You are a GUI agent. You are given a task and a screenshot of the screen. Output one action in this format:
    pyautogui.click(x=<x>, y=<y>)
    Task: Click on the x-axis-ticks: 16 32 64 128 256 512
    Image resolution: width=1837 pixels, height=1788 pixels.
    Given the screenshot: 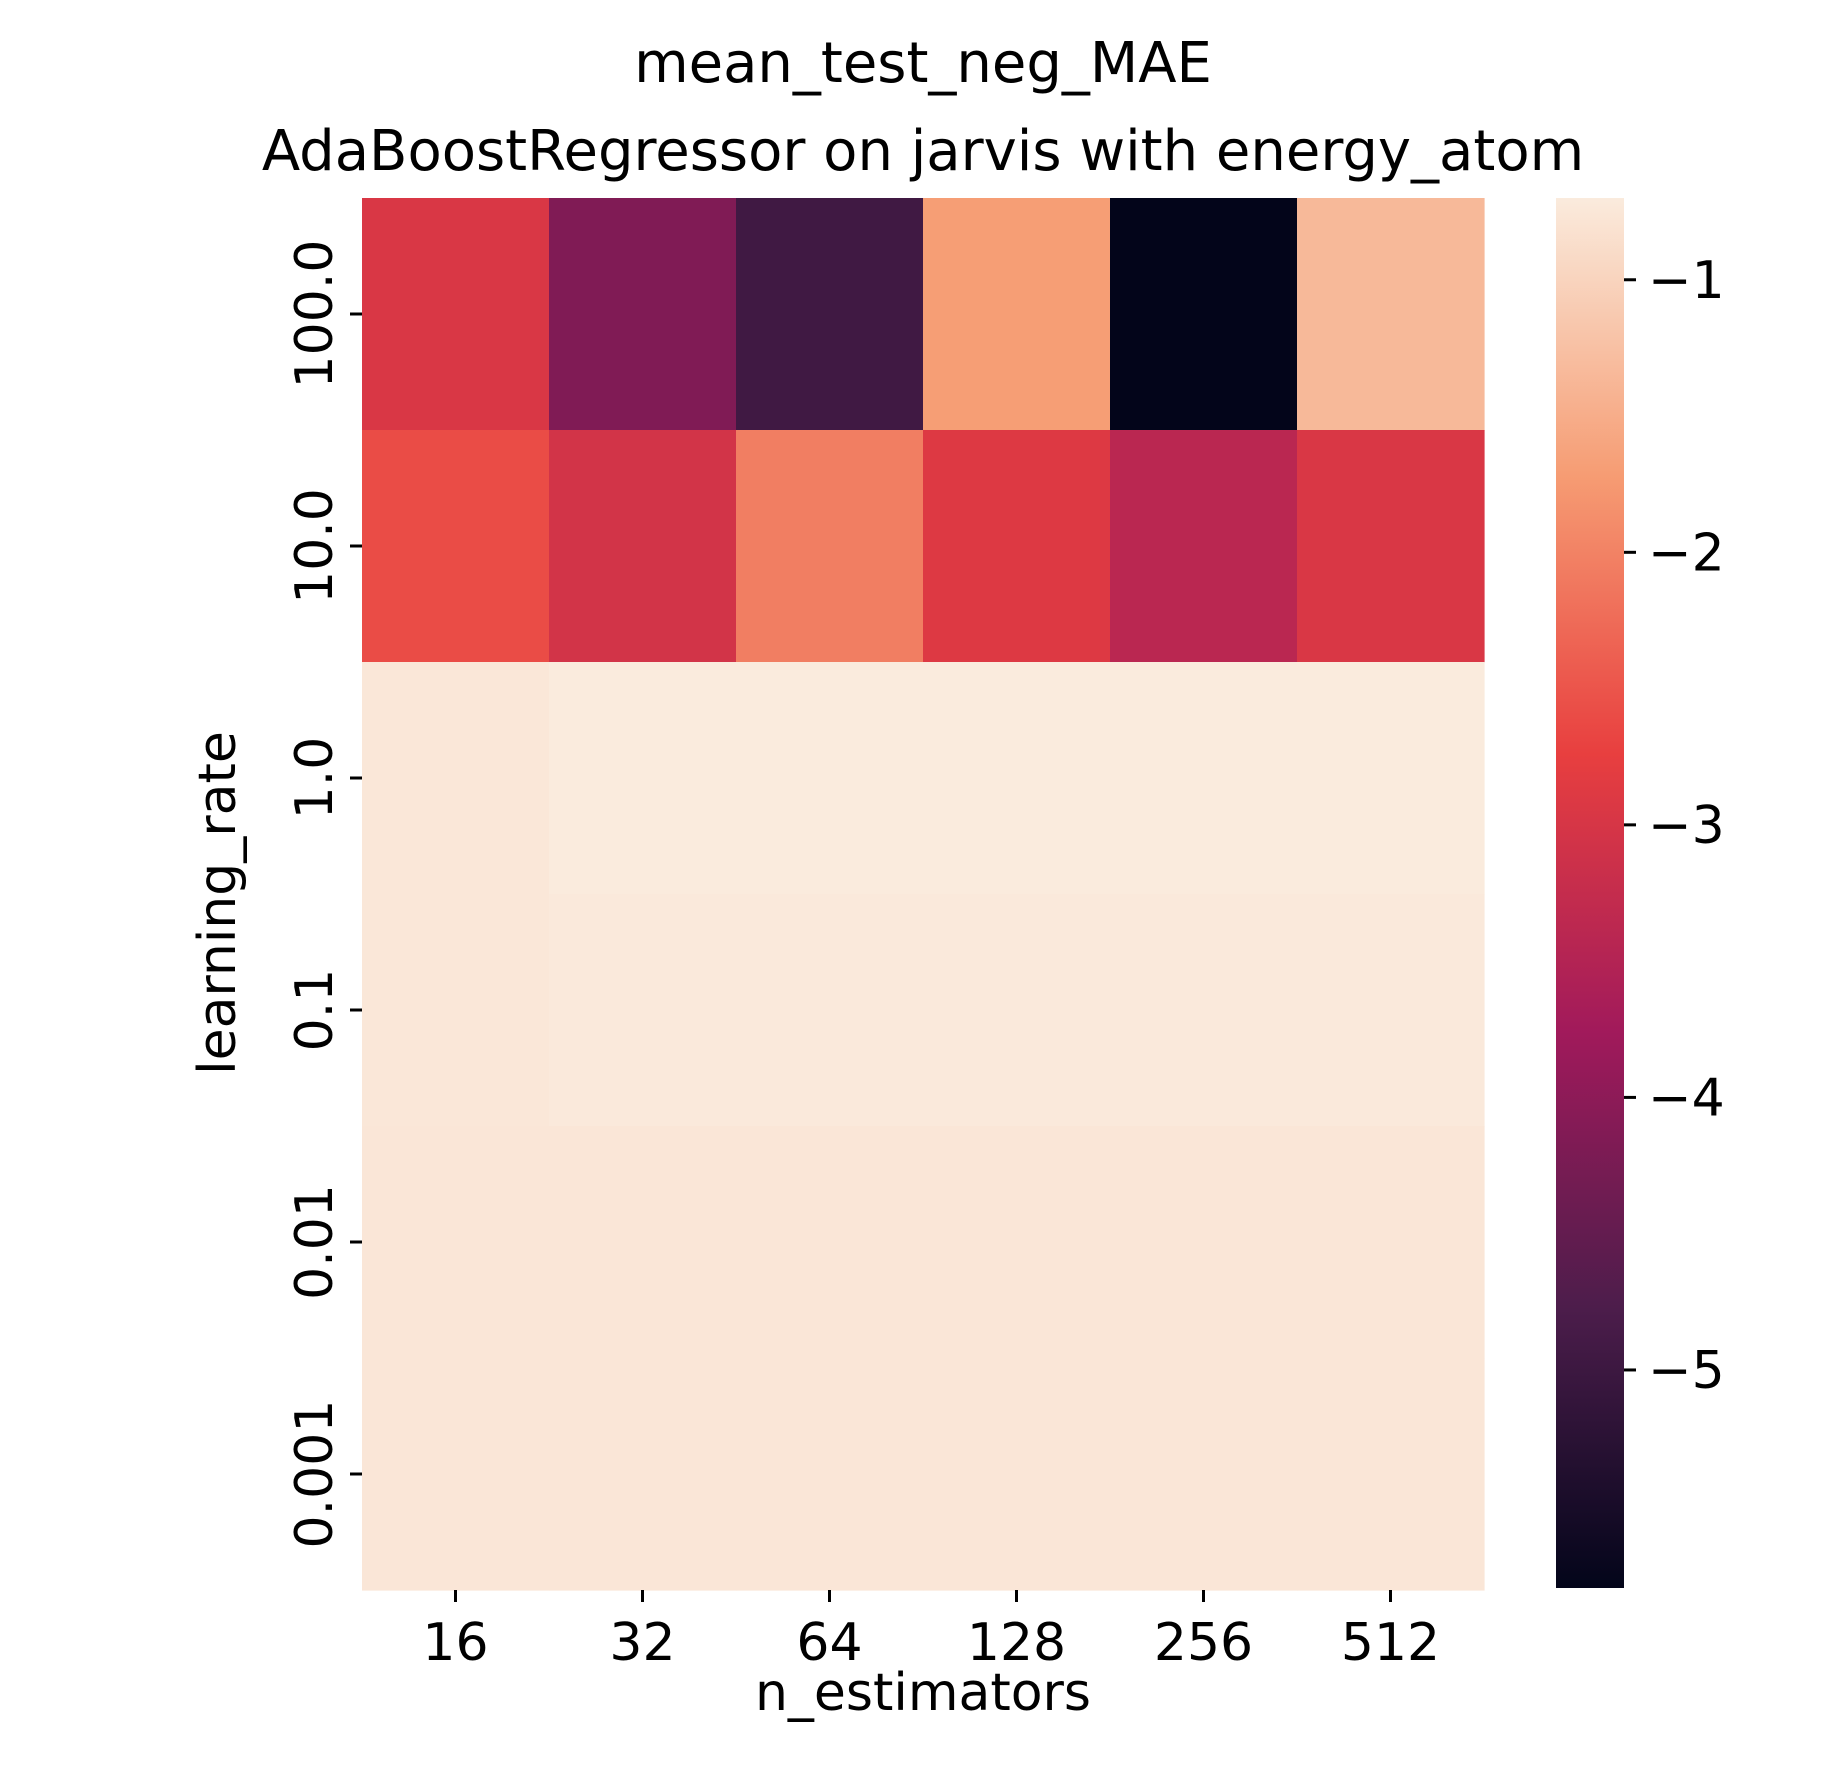 What is the action you would take?
    pyautogui.click(x=931, y=1631)
    